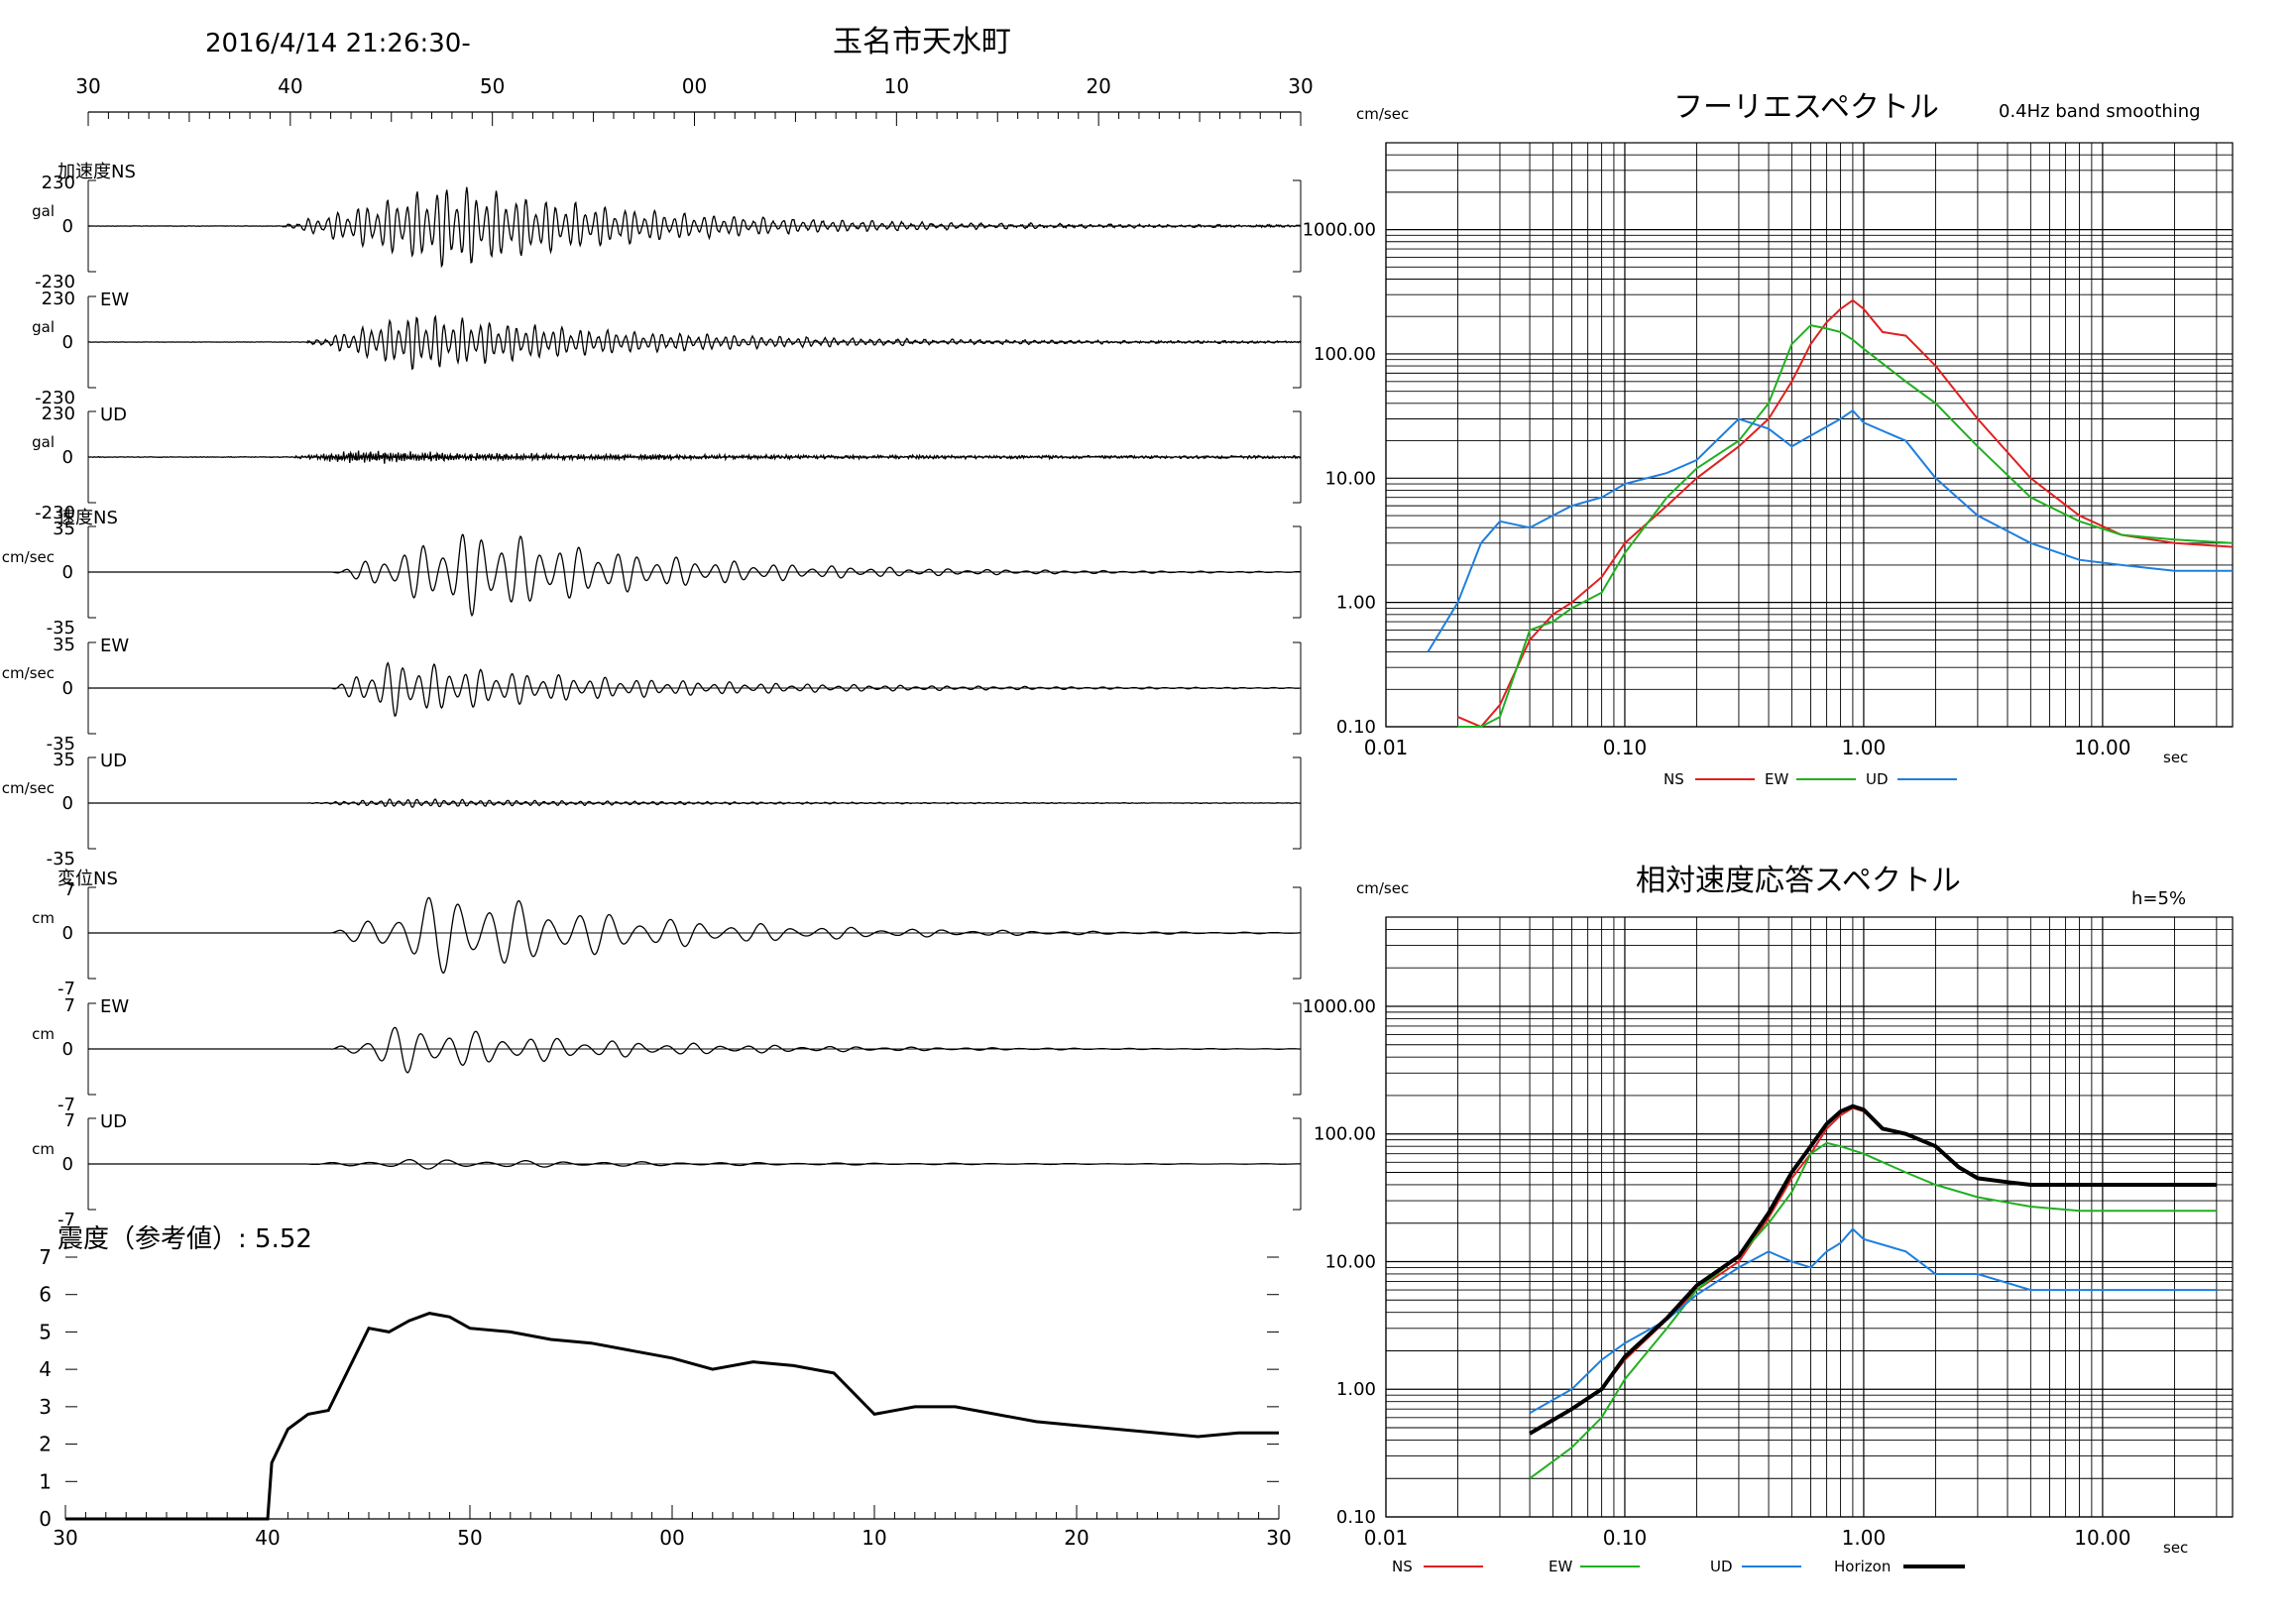 This screenshot has height=1623, width=2296. What do you see at coordinates (1626, 747) in the screenshot?
I see `fourier-x-label: 0.10` at bounding box center [1626, 747].